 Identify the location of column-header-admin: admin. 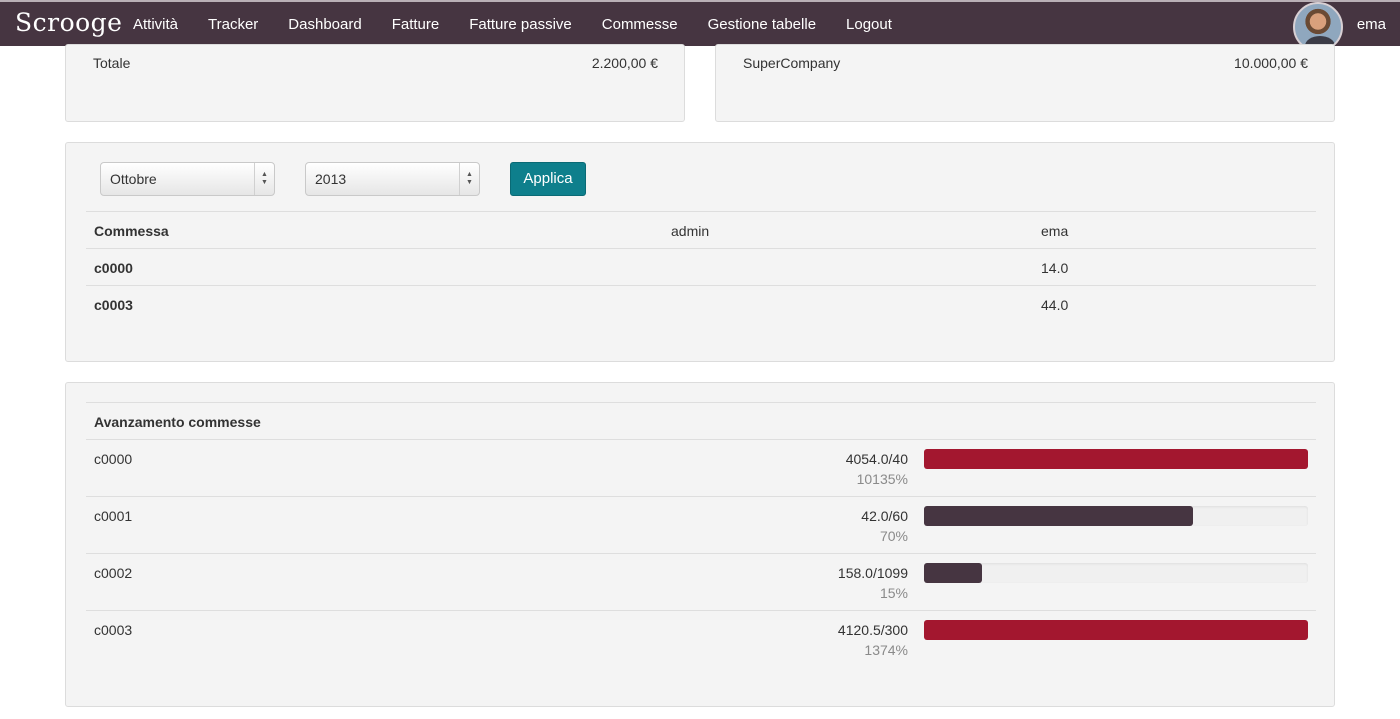
(690, 231).